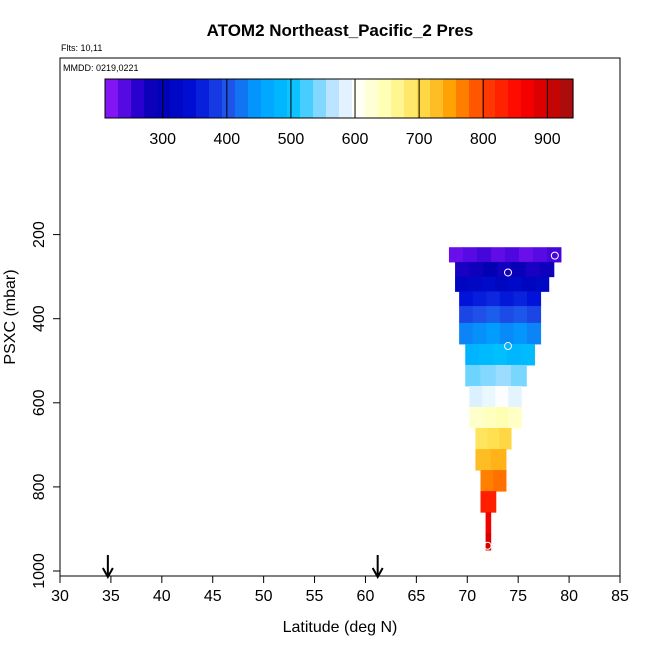  Describe the element at coordinates (340, 627) in the screenshot. I see `x-axis-label: Latitude (deg N)` at that location.